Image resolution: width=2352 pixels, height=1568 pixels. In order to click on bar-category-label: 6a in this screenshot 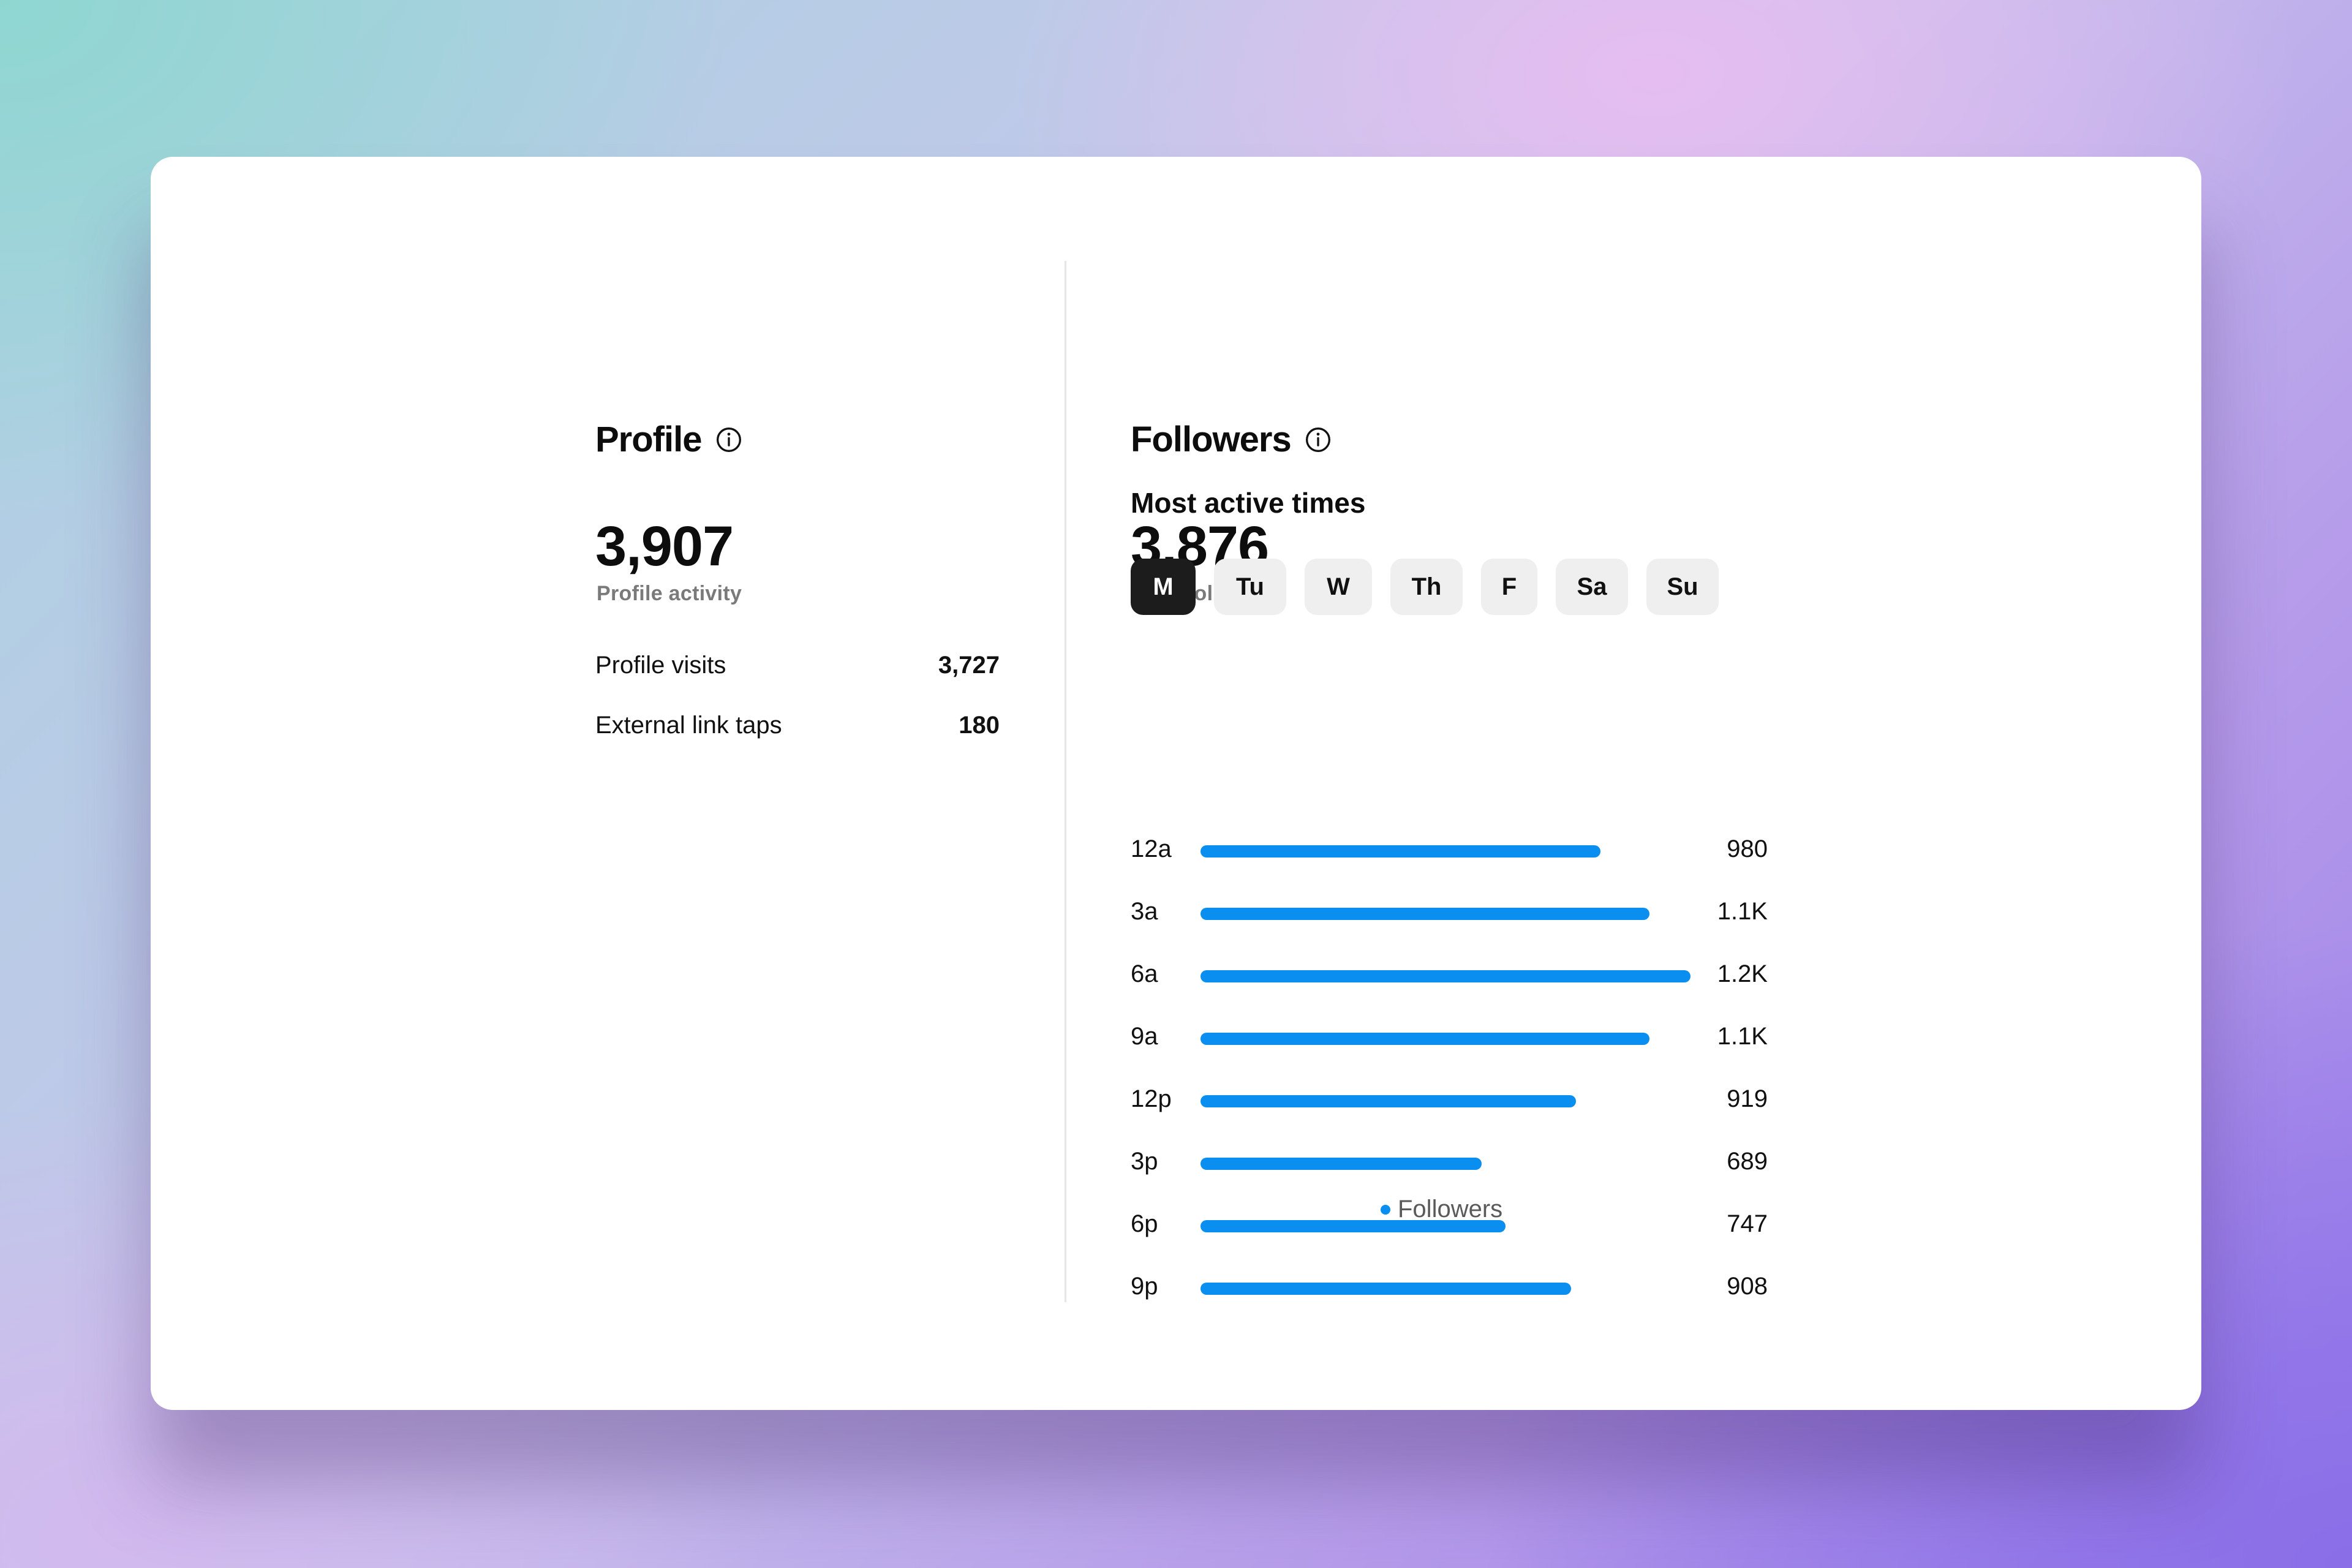, I will do `click(1145, 974)`.